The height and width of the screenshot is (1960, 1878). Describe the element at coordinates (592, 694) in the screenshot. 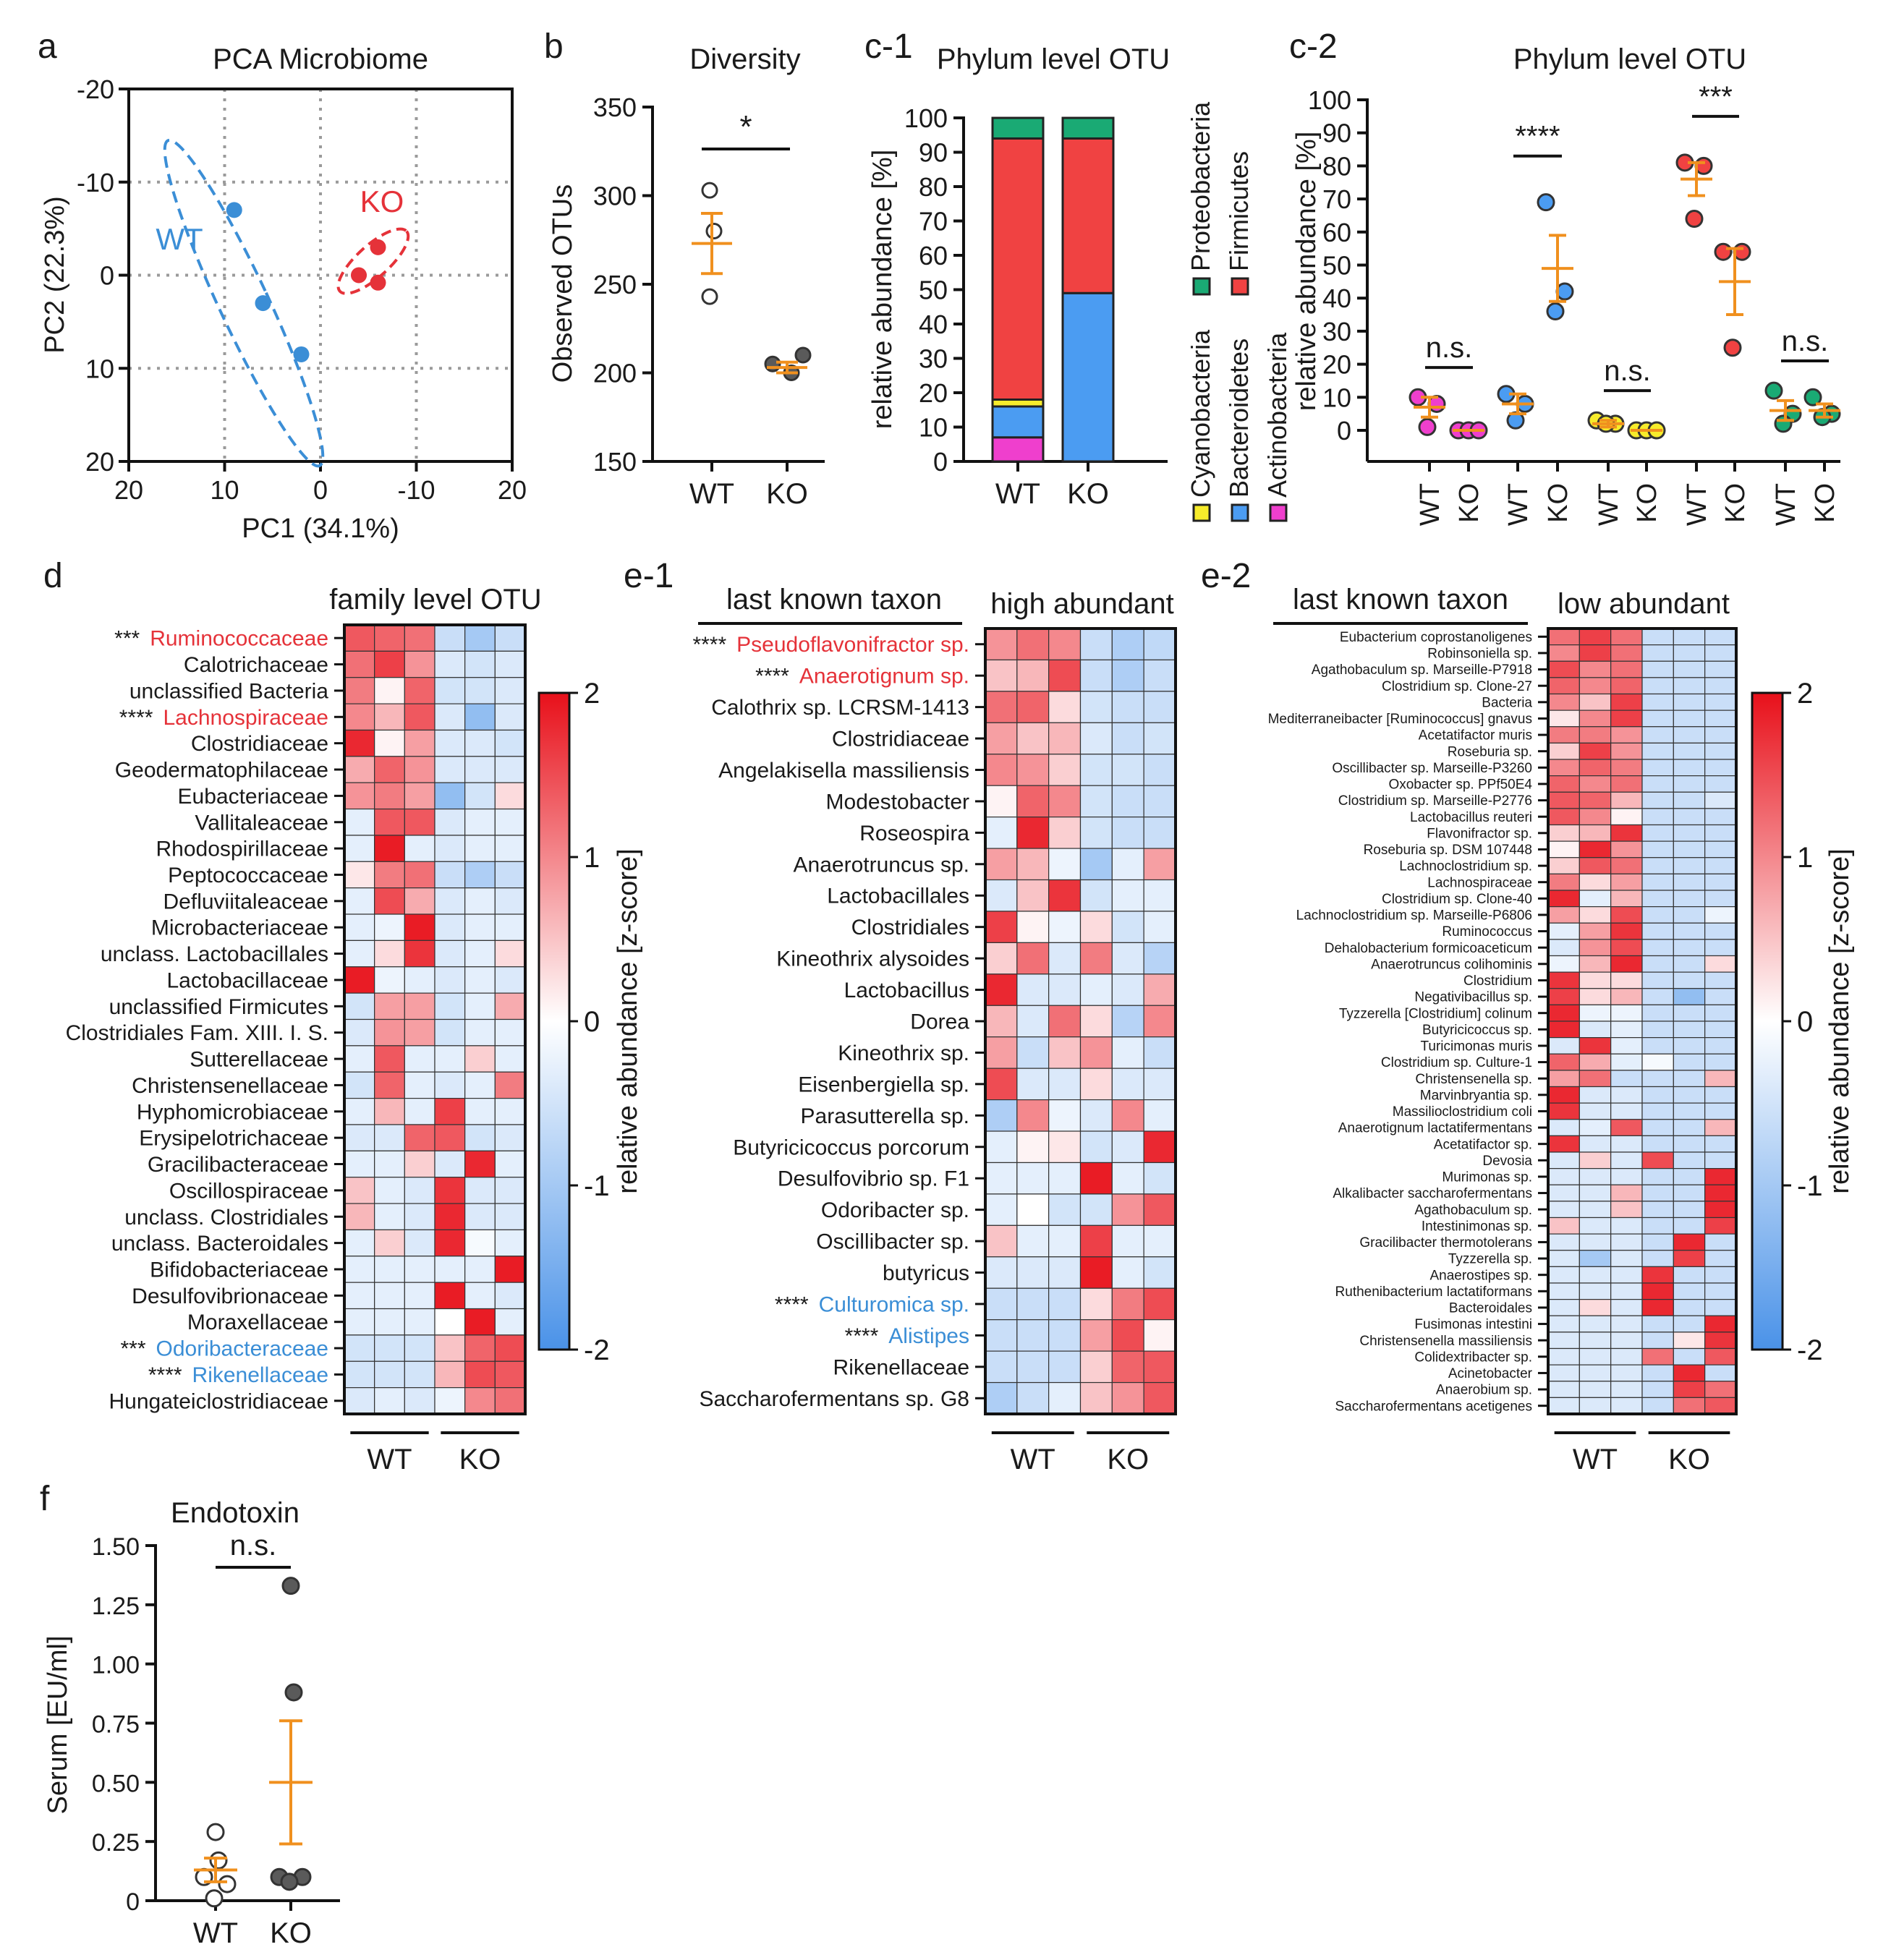

I see `colorbar-tick-label: 2` at that location.